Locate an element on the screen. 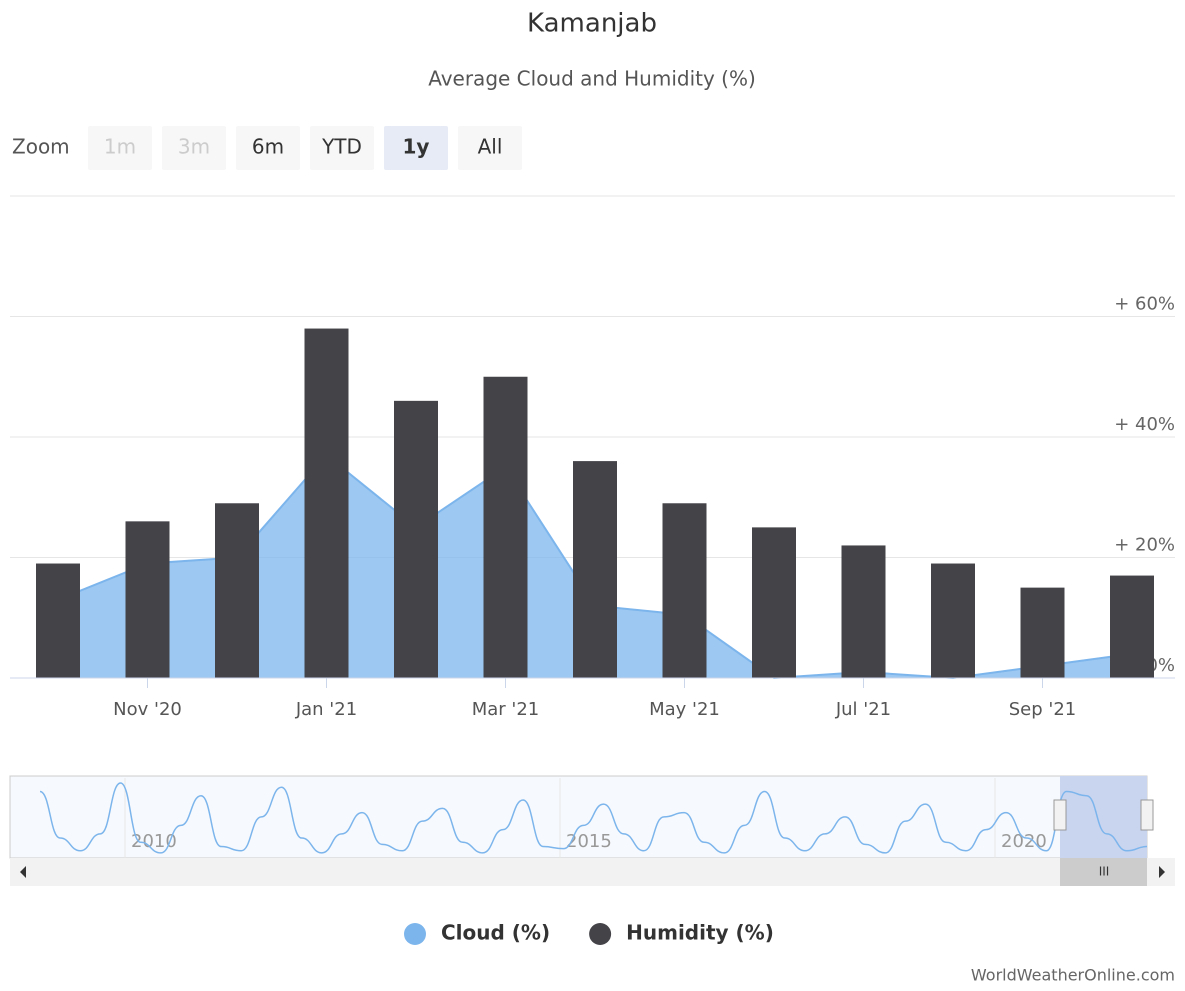 This screenshot has width=1185, height=991. navigator-label: 2015 is located at coordinates (589, 841).